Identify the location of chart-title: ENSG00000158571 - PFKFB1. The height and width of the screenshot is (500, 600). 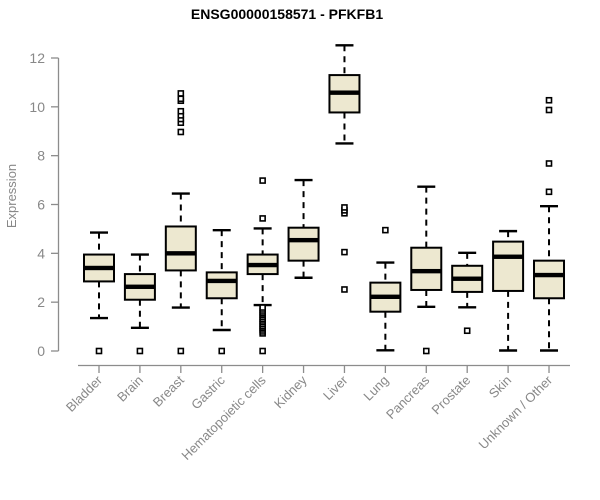
(287, 14).